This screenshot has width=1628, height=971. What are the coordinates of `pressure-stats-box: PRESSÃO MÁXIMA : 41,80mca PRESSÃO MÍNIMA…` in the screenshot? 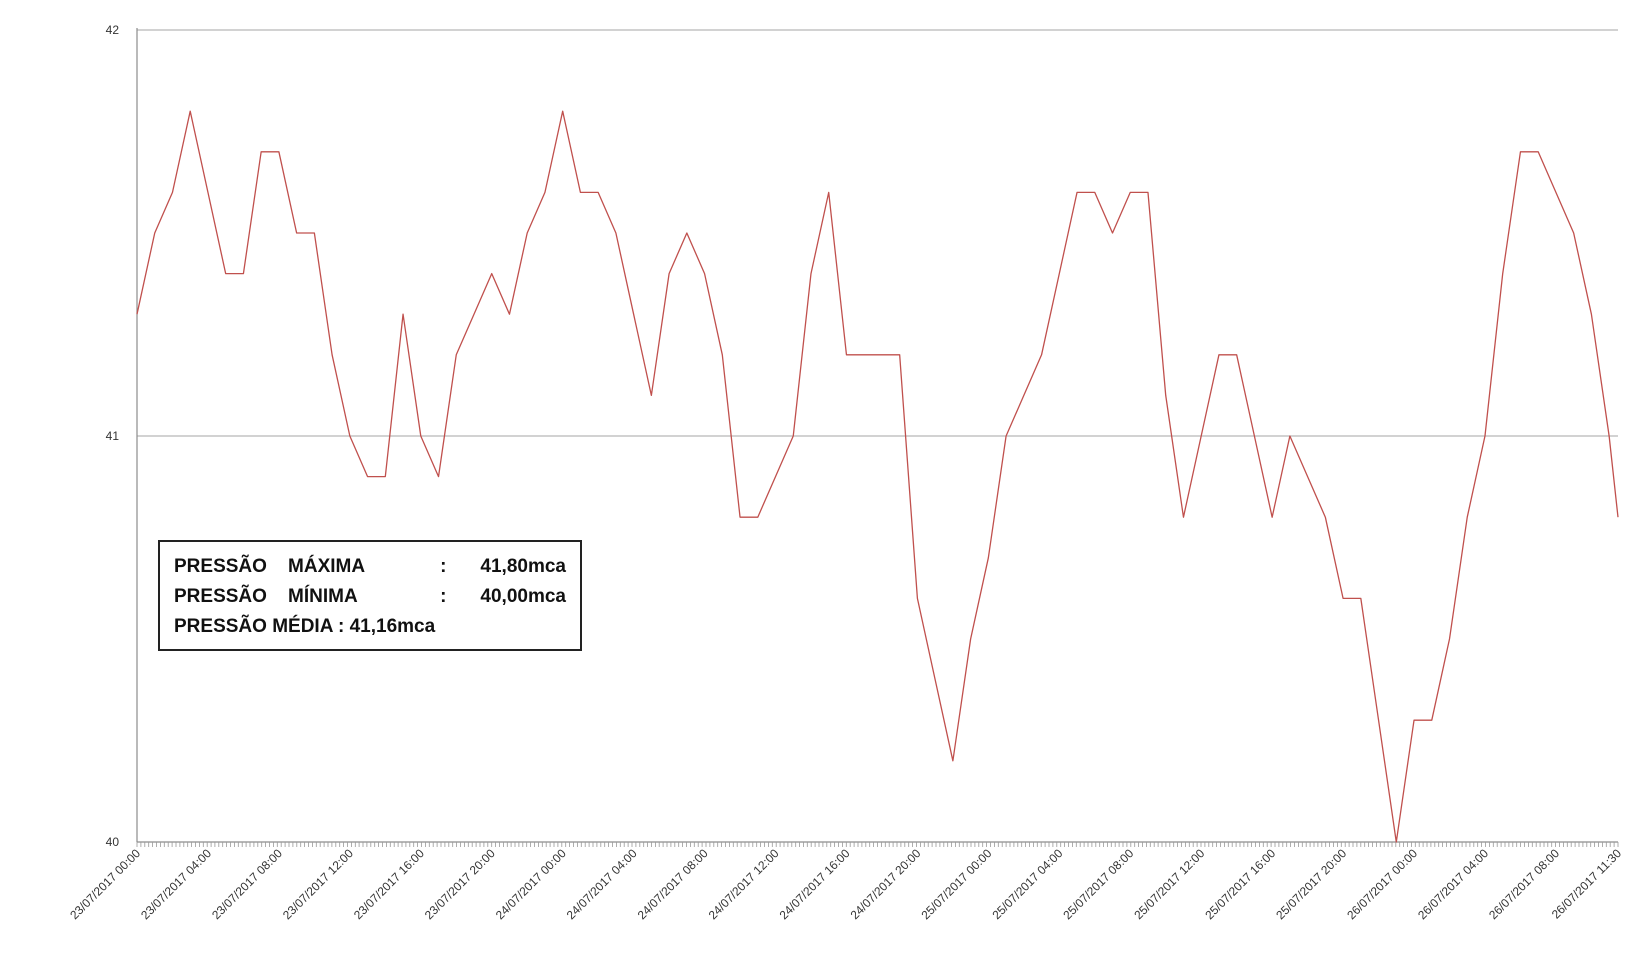 It's located at (370, 595).